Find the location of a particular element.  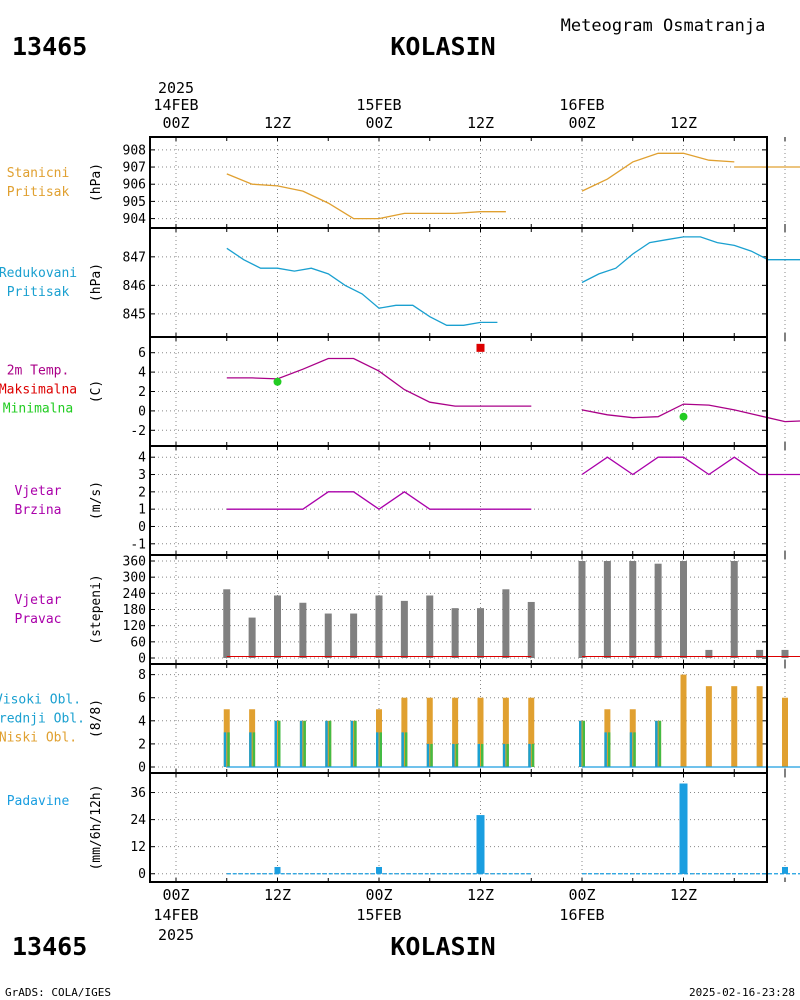

y-tick-label: -2 is located at coordinates (138, 431).